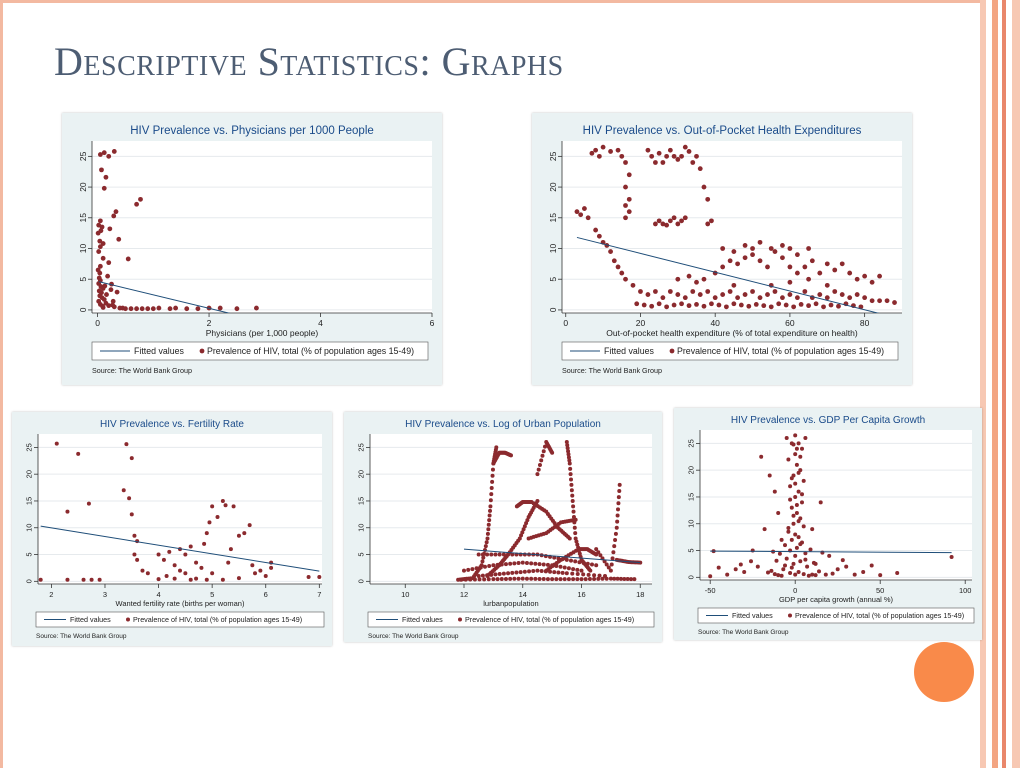  What do you see at coordinates (710, 590) in the screenshot?
I see `x-tick-label: -50` at bounding box center [710, 590].